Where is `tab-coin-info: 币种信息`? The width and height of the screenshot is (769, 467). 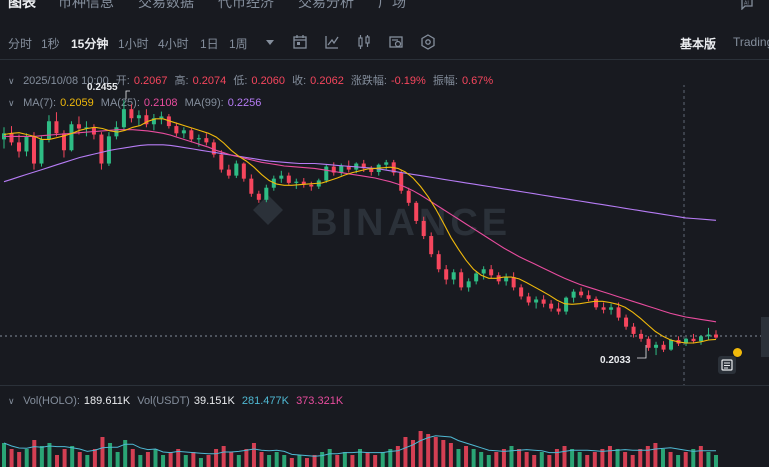 tab-coin-info: 币种信息 is located at coordinates (86, 5).